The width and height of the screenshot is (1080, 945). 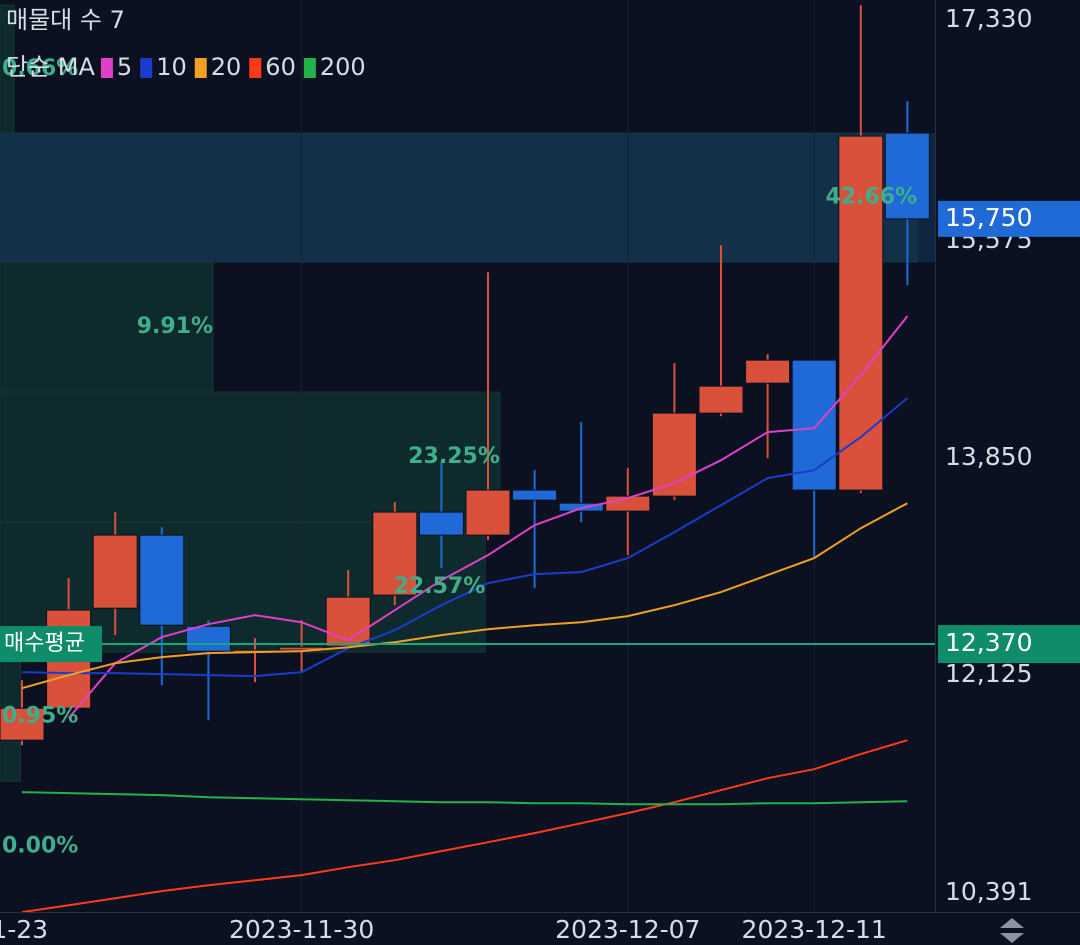 What do you see at coordinates (988, 217) in the screenshot?
I see `last-price-label: 15,750` at bounding box center [988, 217].